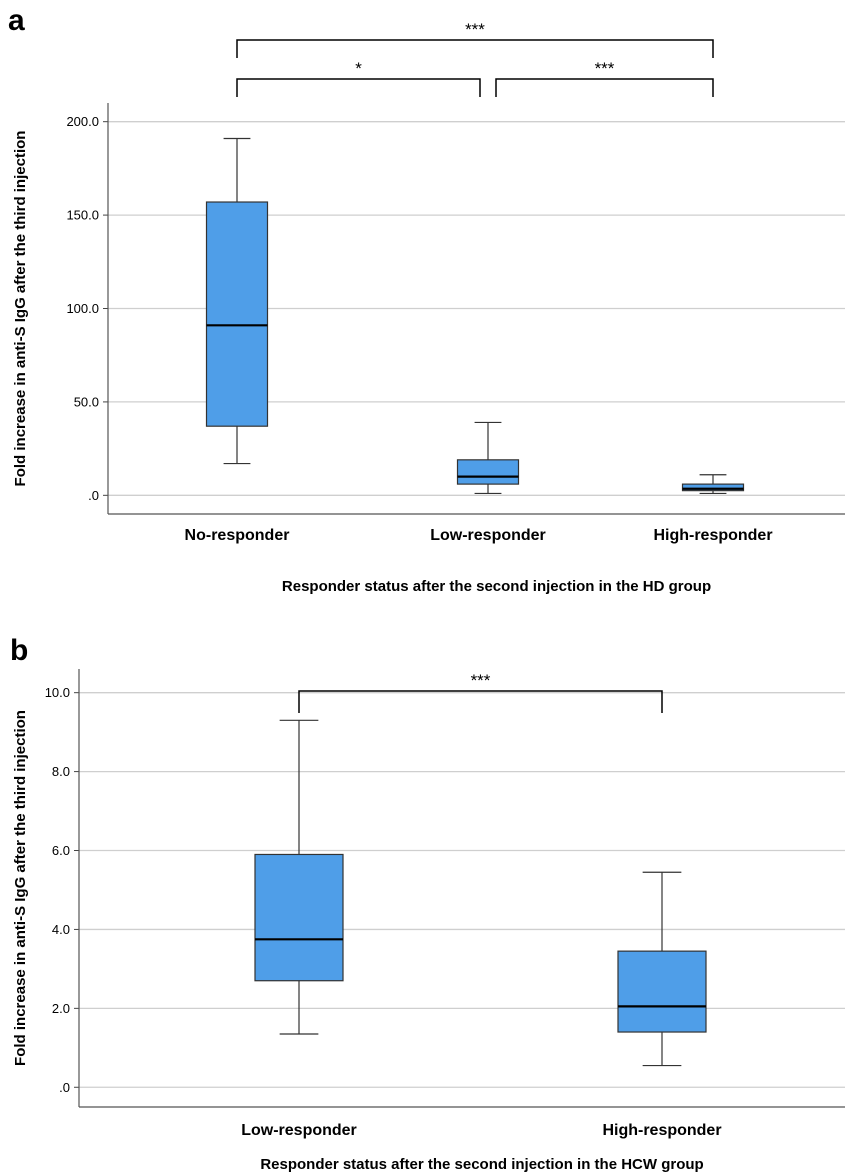  I want to click on y-tick-label: 10.0, so click(57, 692).